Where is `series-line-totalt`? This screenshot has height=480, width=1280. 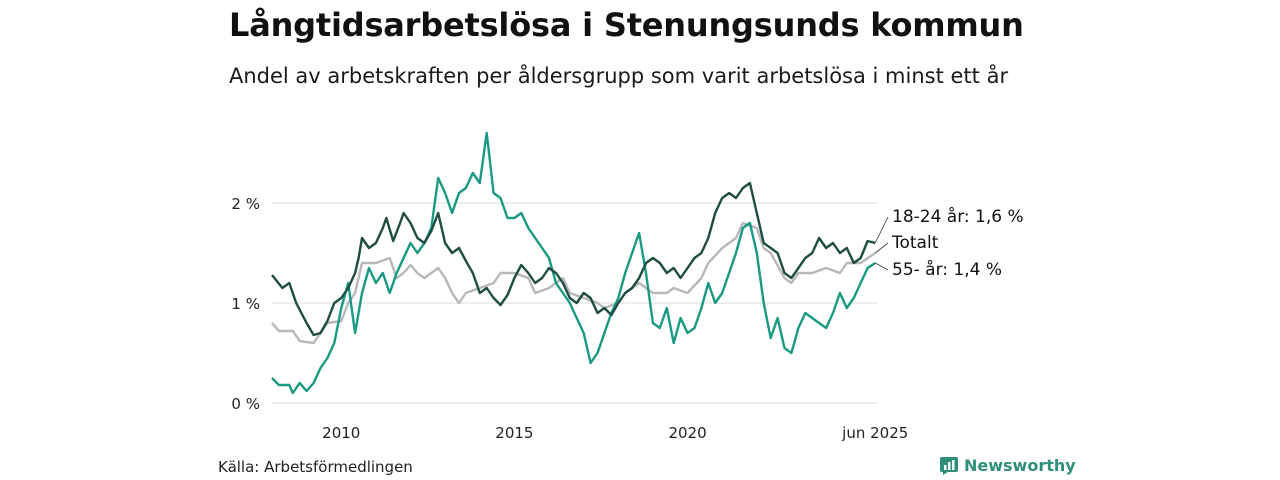
series-line-totalt is located at coordinates (573, 283).